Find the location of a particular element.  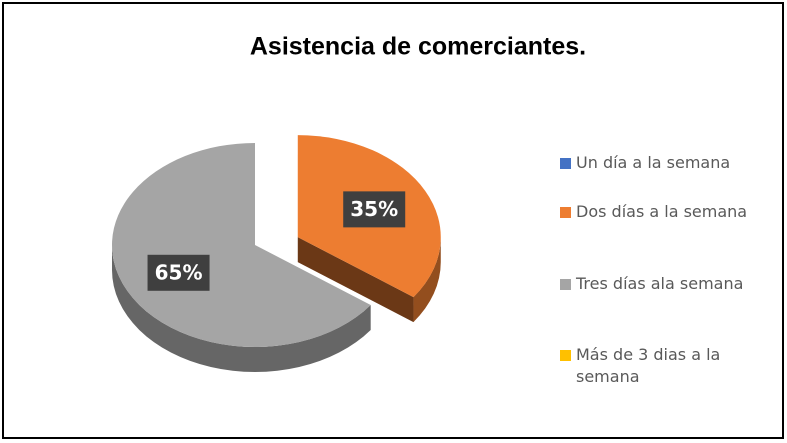

legend-item: Dos días a la semana is located at coordinates (667, 212).